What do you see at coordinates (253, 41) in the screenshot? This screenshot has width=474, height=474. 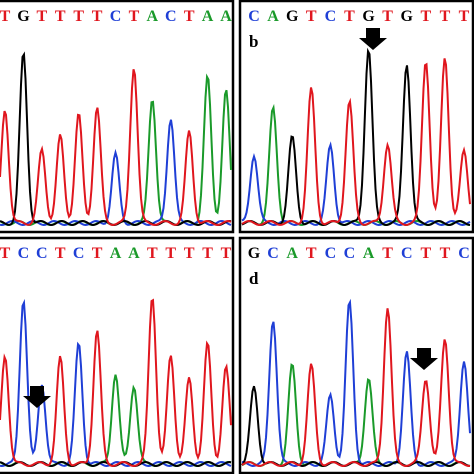 I see `panel-label: b` at bounding box center [253, 41].